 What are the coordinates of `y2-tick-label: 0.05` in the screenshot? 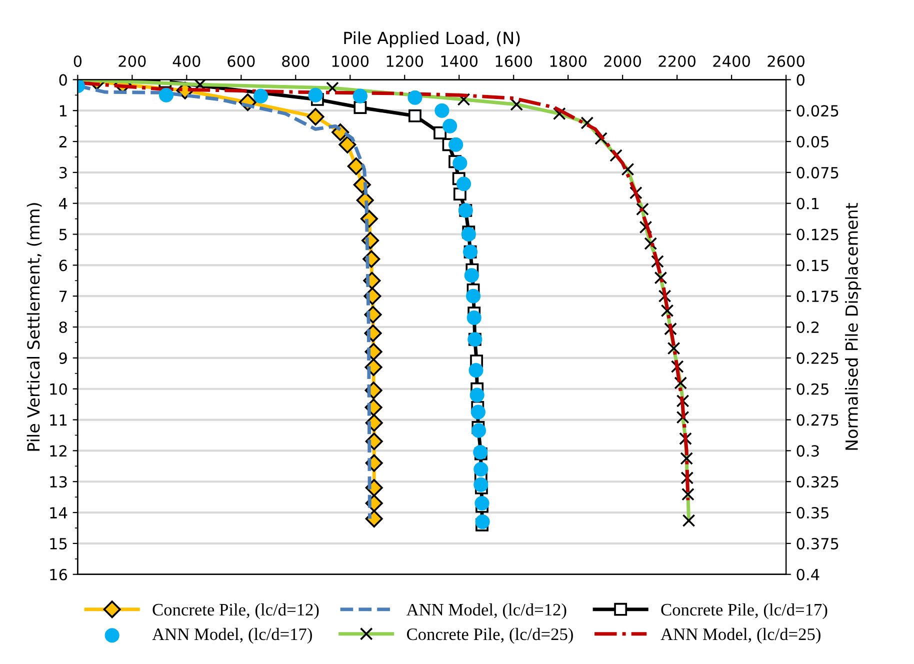 It's located at (812, 142).